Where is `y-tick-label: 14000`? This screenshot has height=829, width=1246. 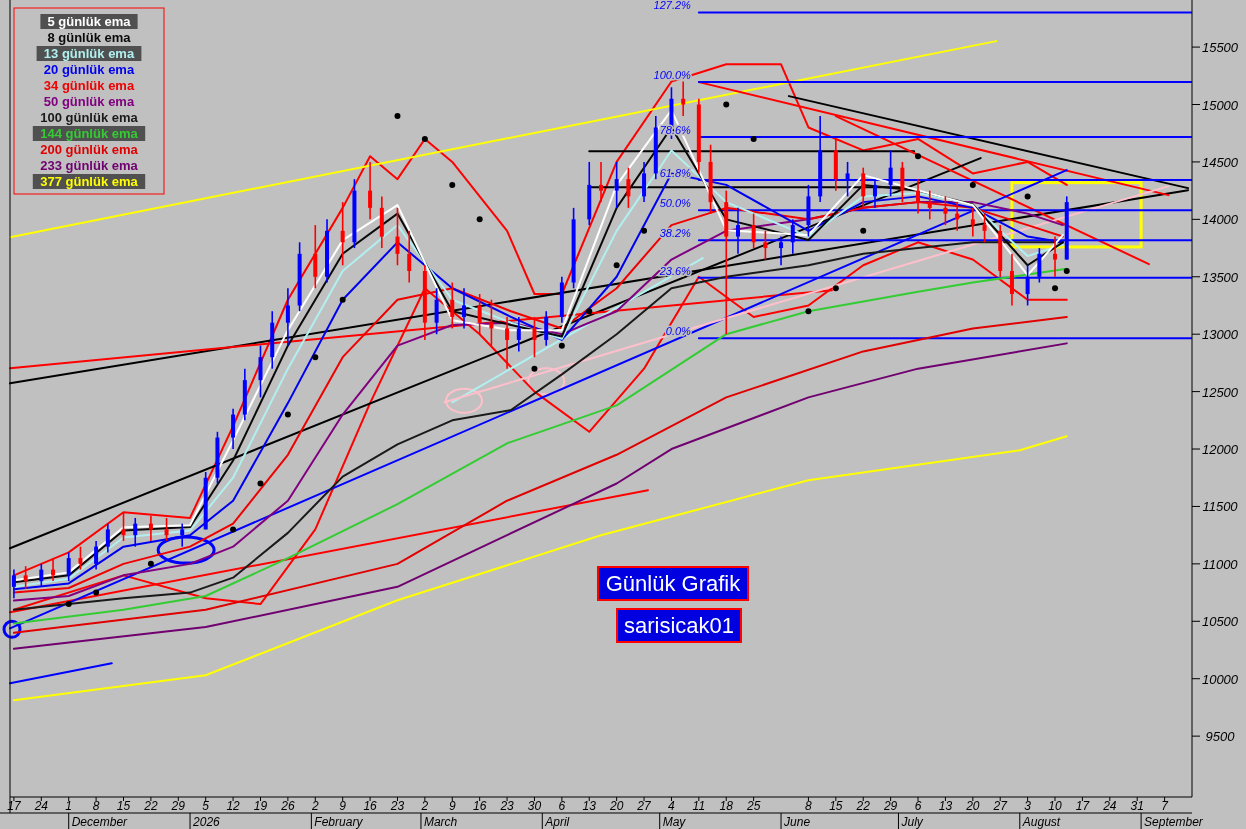 y-tick-label: 14000 is located at coordinates (1220, 220).